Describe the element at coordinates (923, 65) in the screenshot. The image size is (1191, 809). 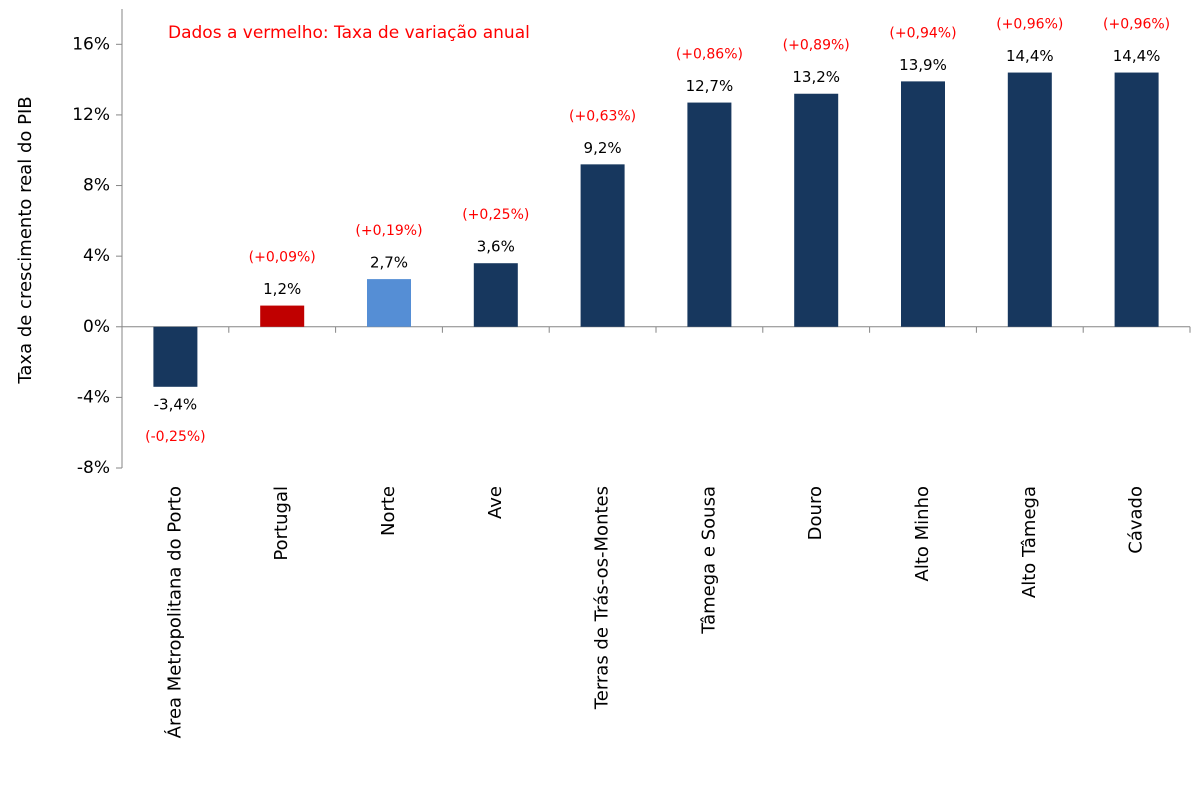
I see `value-label: 13,9%` at that location.